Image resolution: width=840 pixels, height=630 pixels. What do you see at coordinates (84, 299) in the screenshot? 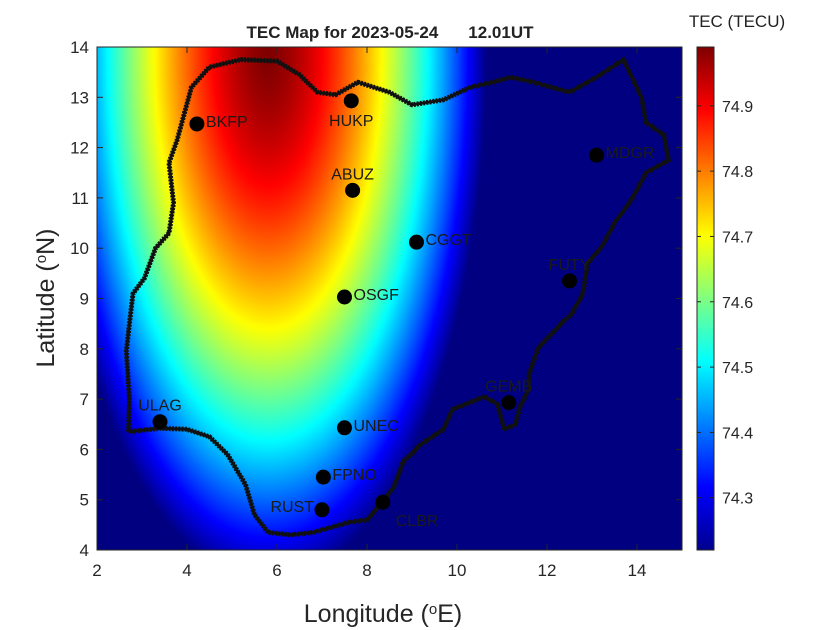
I see `y-tick-label: 9` at bounding box center [84, 299].